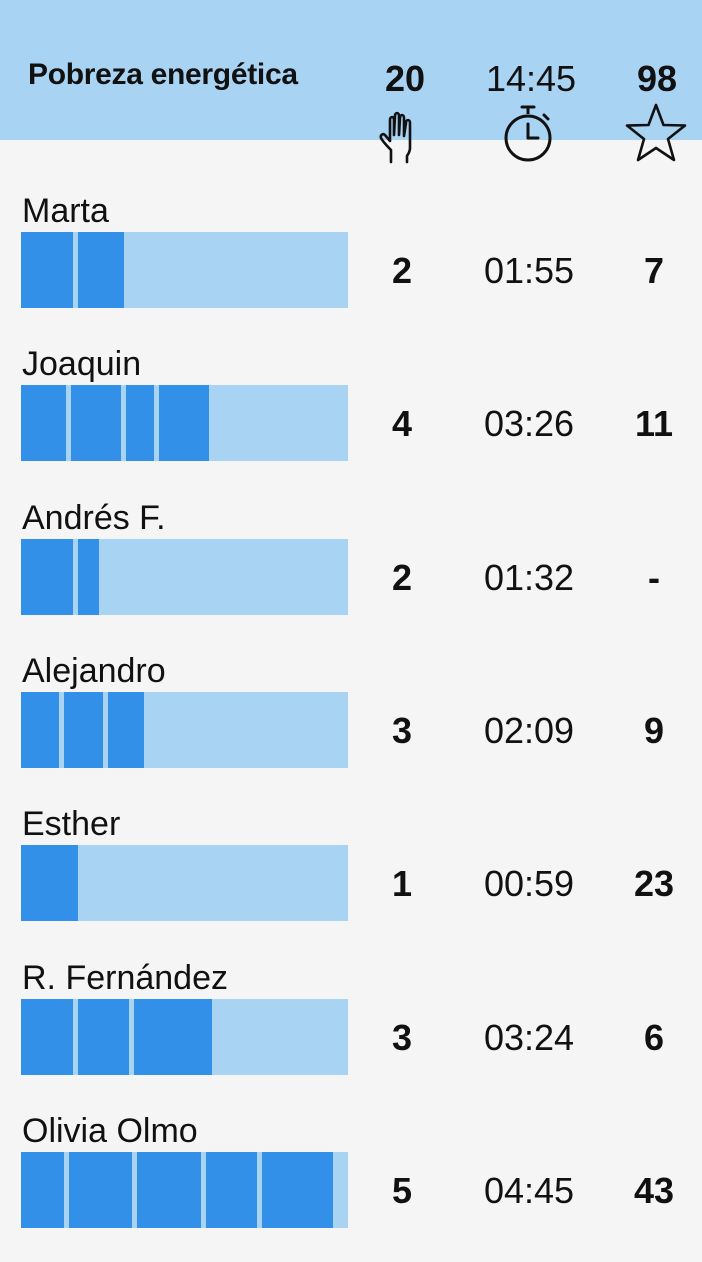 This screenshot has width=702, height=1262. I want to click on speaker-row: Olivia Olmo 5 04:45 43, so click(351, 1187).